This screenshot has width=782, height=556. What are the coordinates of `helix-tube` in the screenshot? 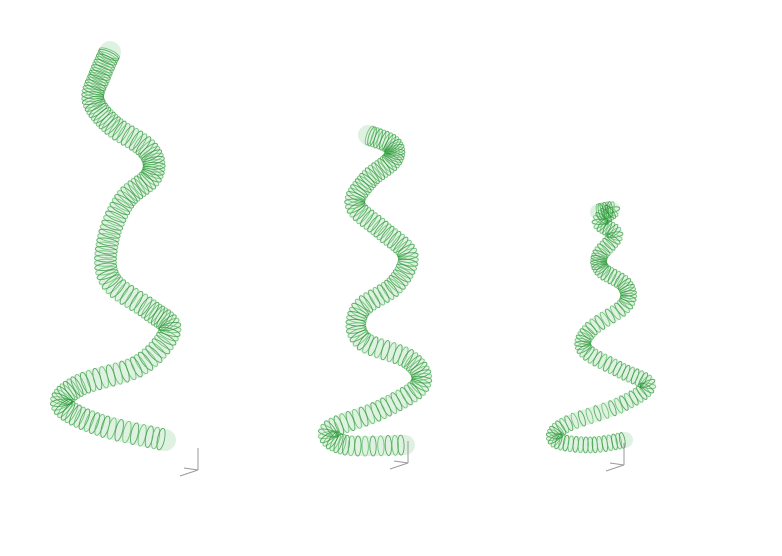 It's located at (601, 327).